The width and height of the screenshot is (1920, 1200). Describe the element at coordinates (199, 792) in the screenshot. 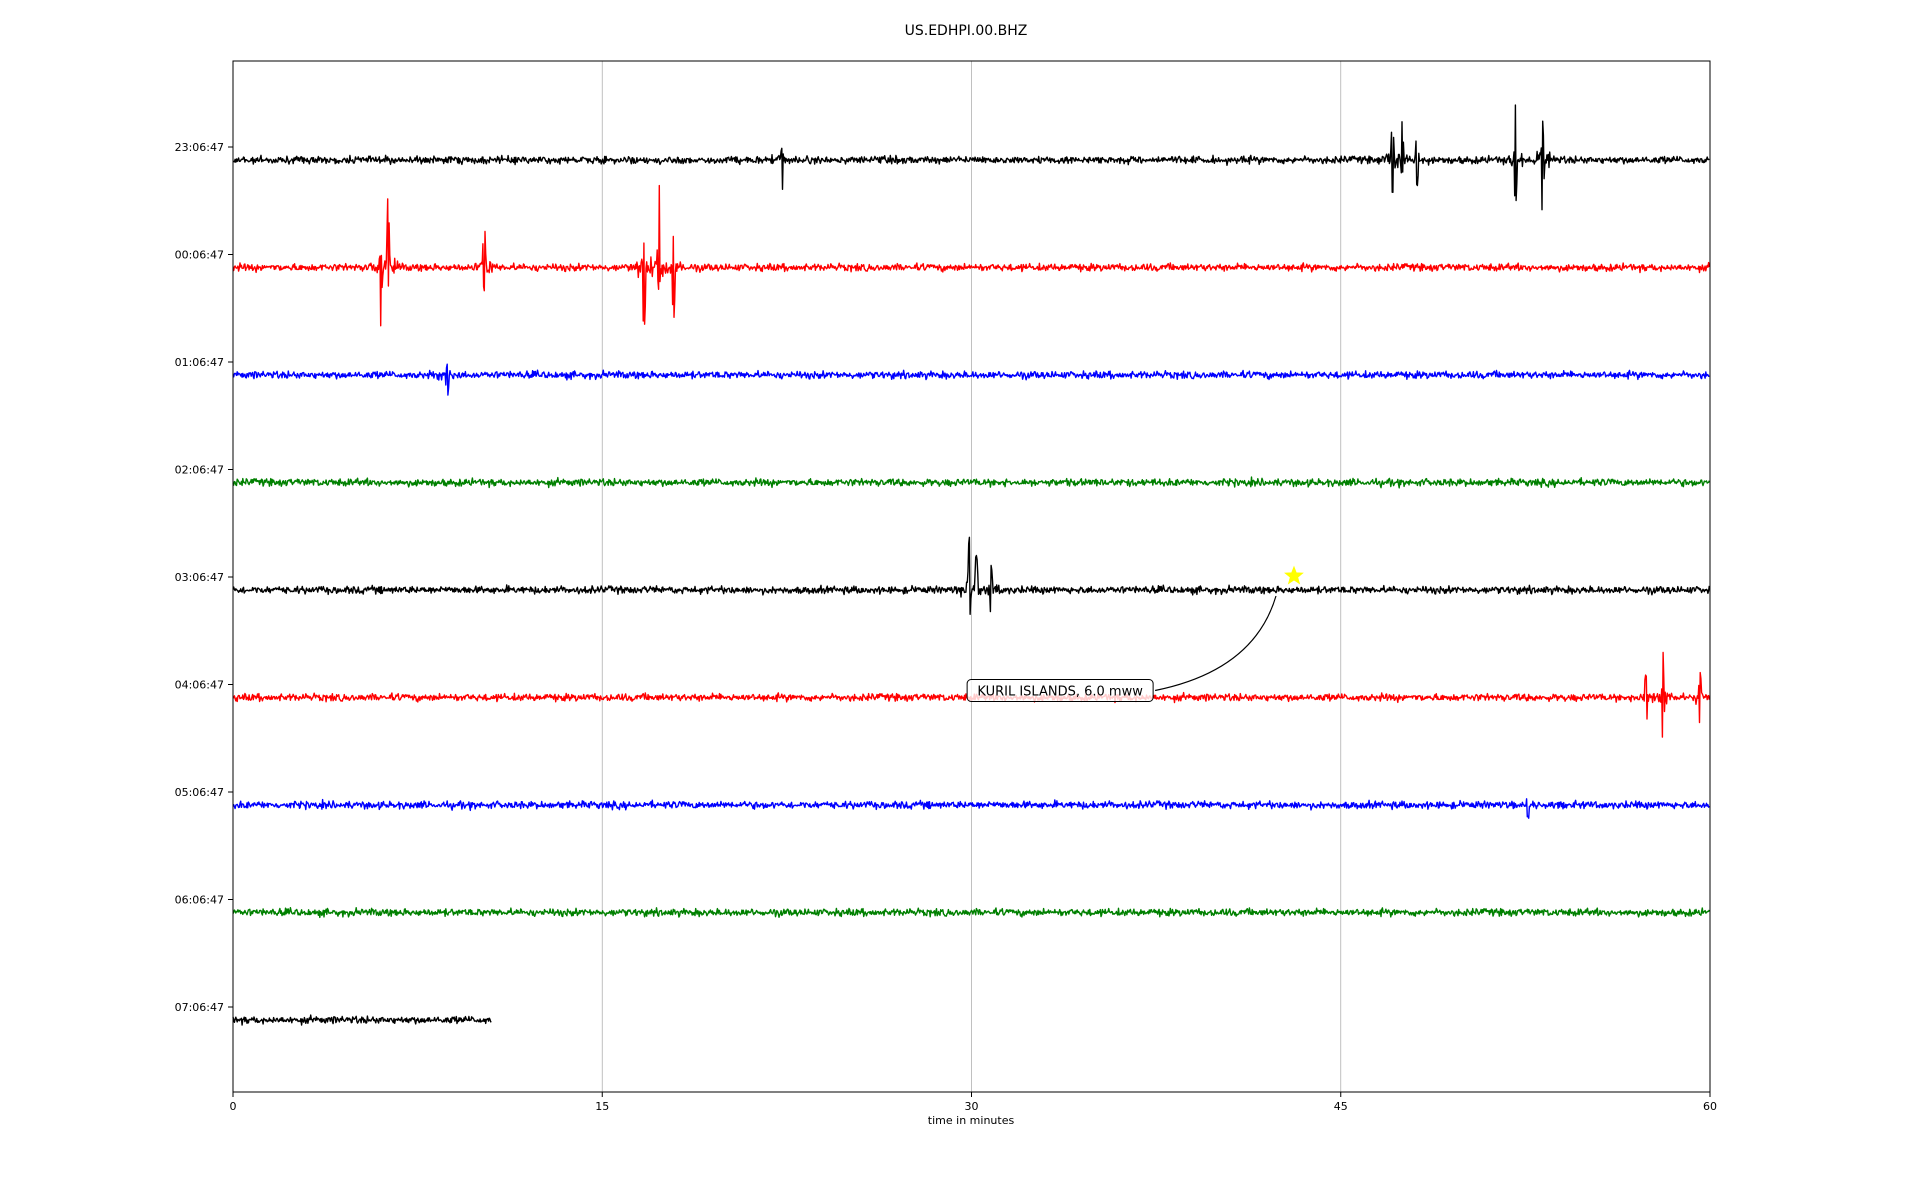

I see `row-time-label: 05:06:47` at that location.